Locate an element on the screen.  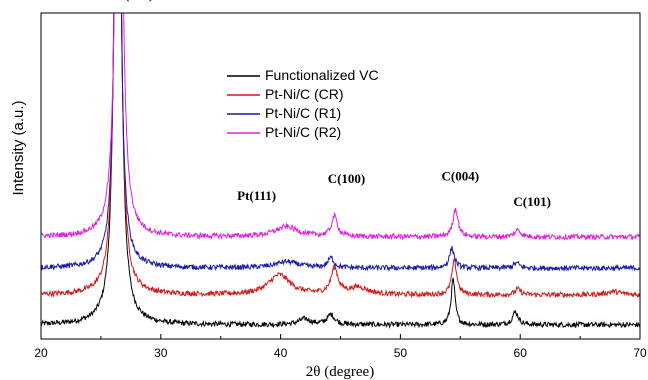
legend-label: Functionalized VC is located at coordinates (322, 75).